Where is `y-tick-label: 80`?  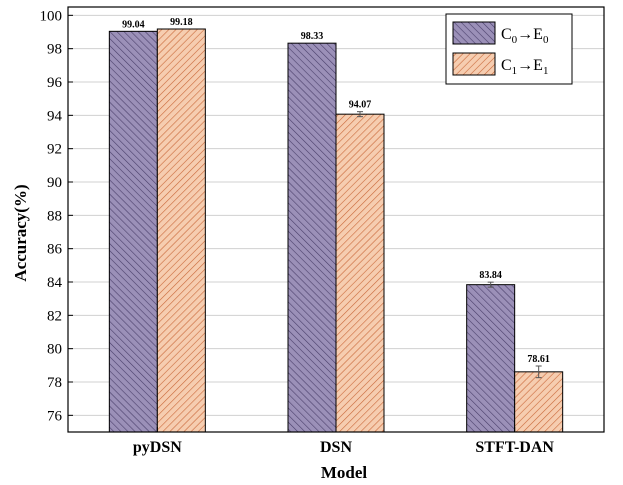 y-tick-label: 80 is located at coordinates (54, 350).